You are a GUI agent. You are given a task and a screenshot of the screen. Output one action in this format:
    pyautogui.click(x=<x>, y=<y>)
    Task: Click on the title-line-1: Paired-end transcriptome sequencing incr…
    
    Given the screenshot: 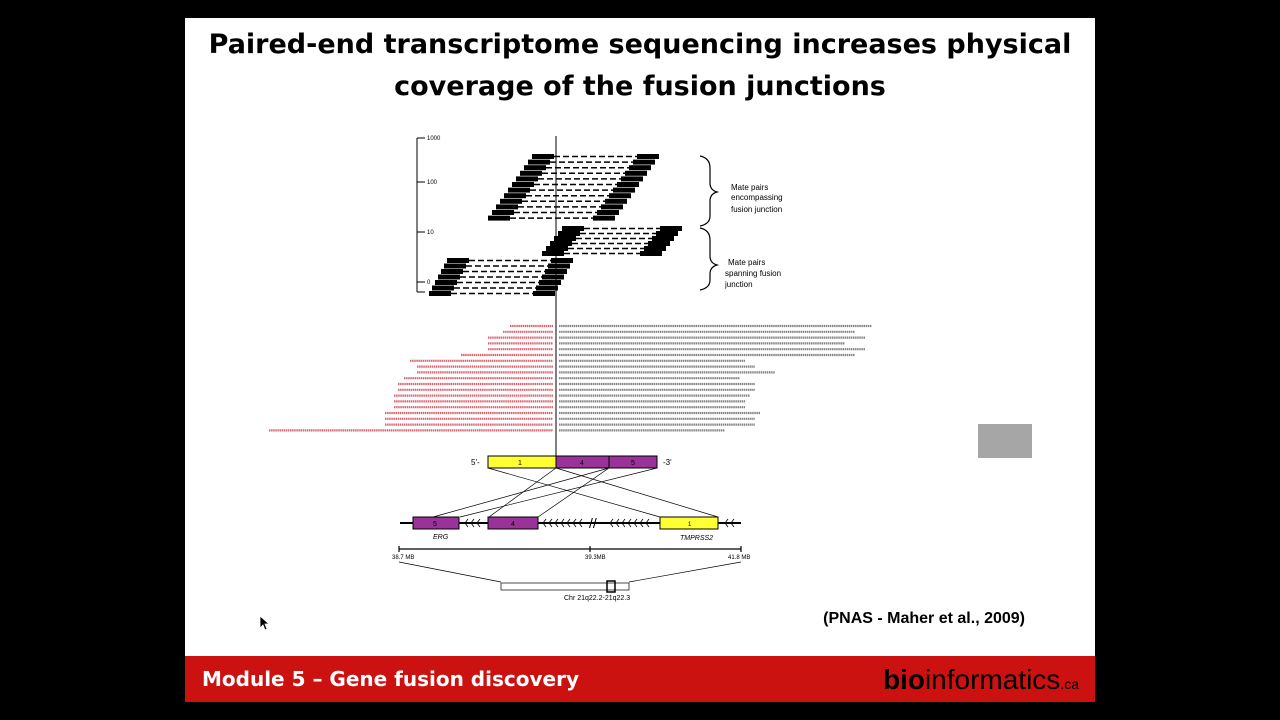 What is the action you would take?
    pyautogui.click(x=640, y=44)
    